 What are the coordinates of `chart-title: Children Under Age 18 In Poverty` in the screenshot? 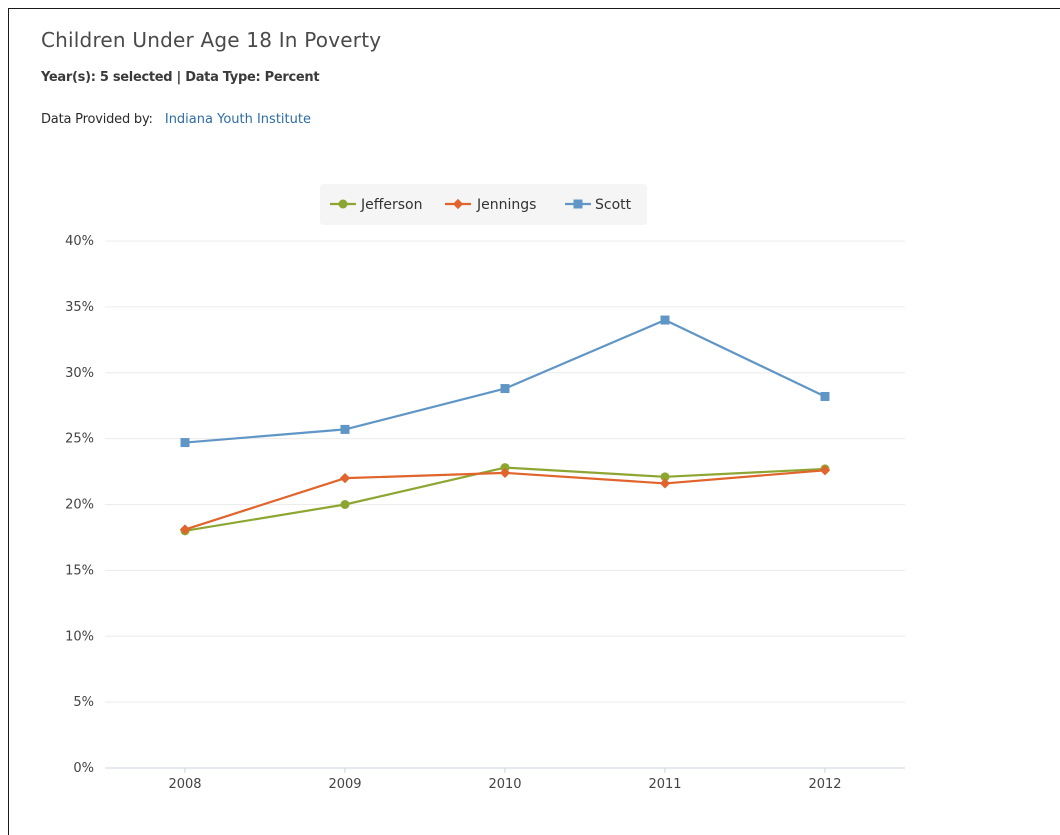 It's located at (211, 40).